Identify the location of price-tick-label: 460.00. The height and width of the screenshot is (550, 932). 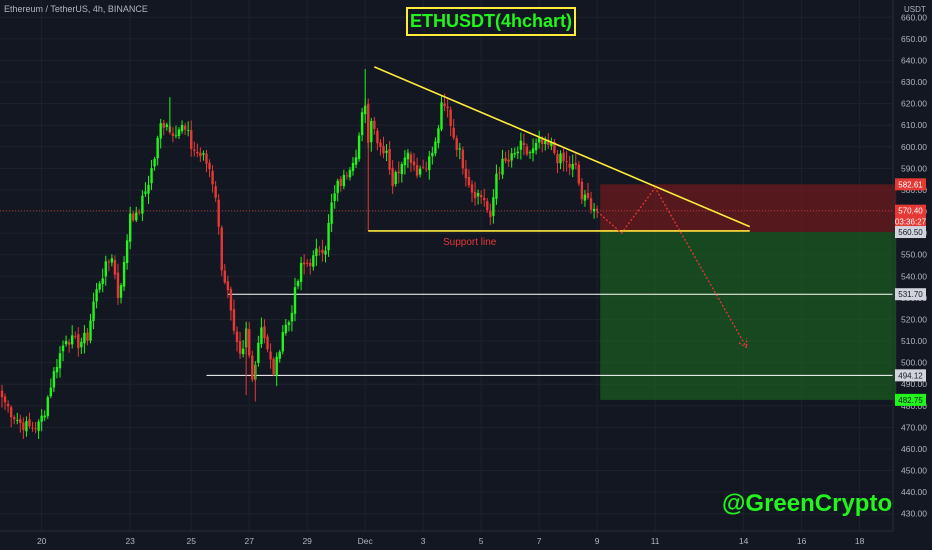
(914, 449).